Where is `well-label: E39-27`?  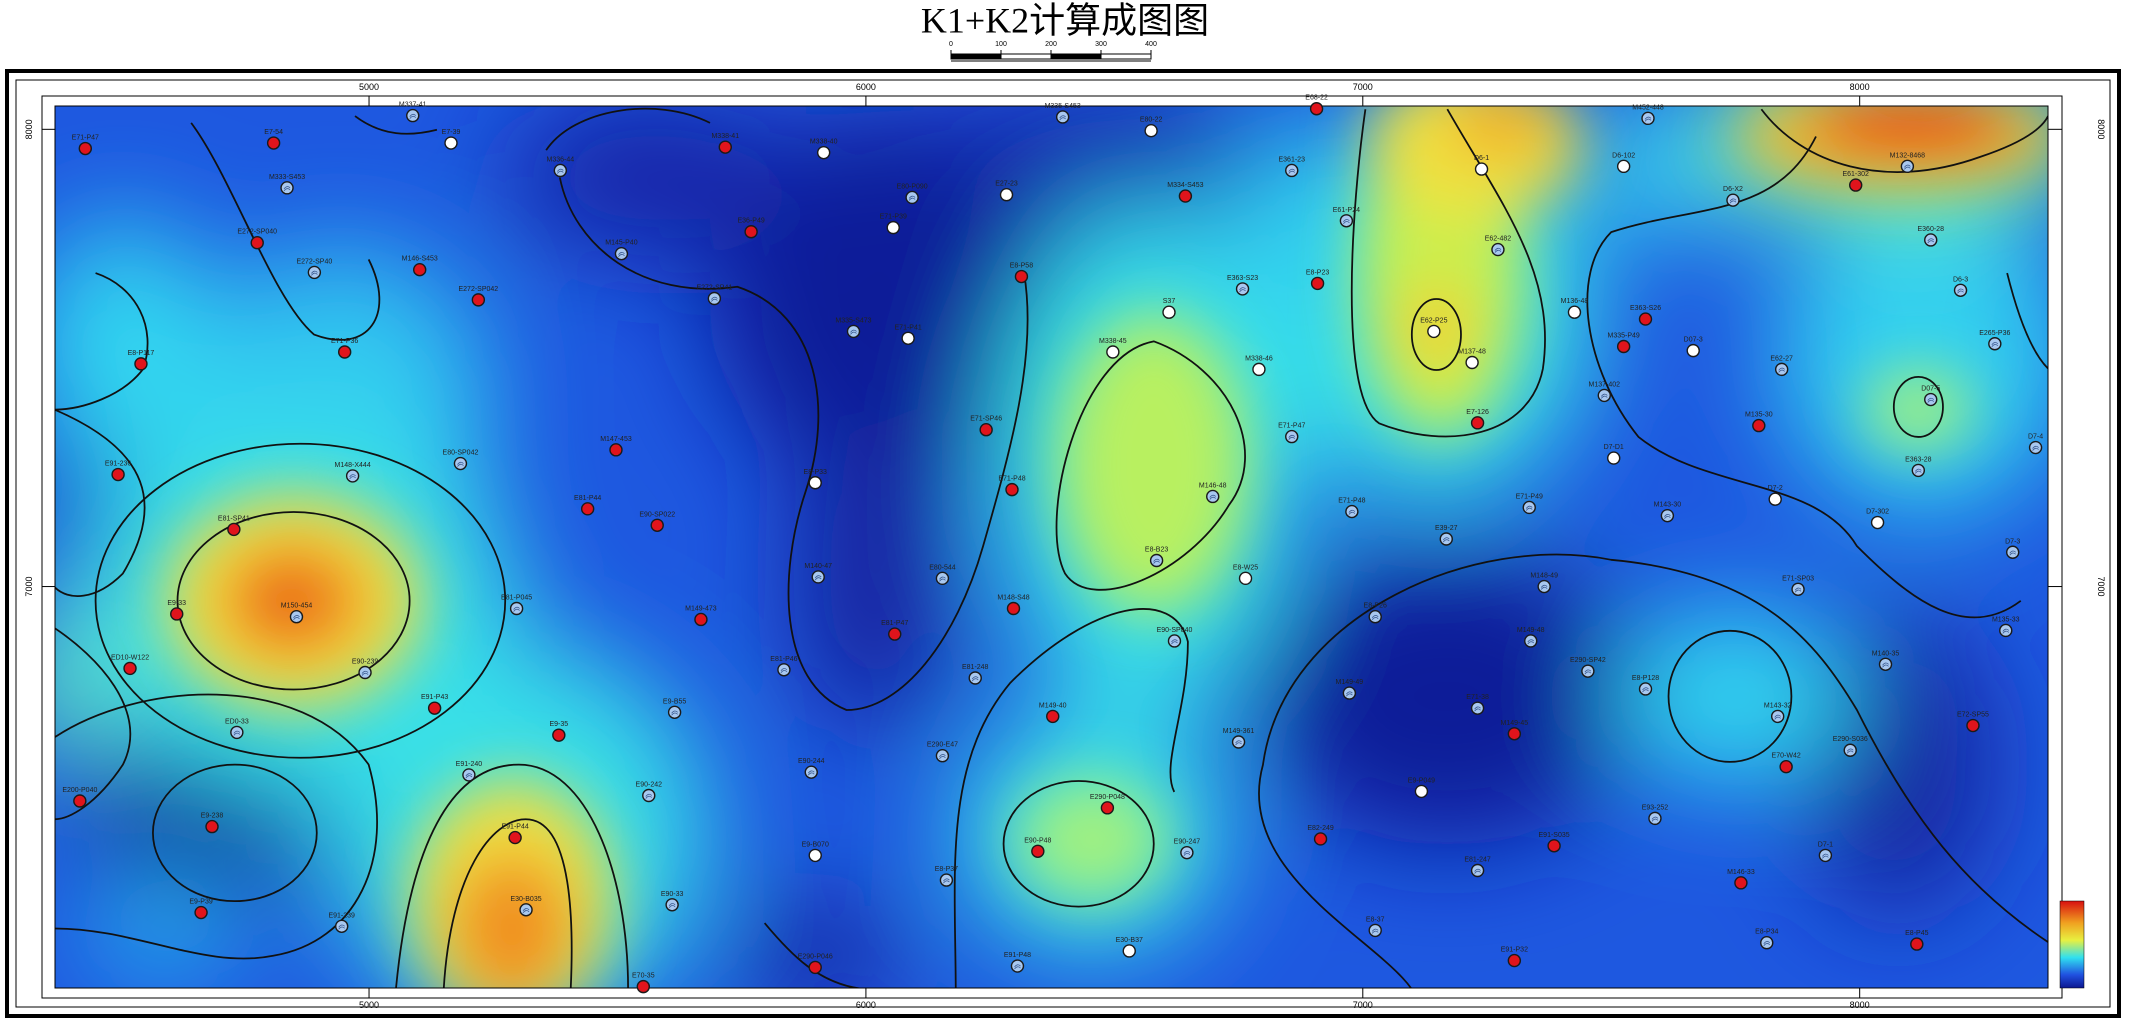
well-label: E39-27 is located at coordinates (1446, 528).